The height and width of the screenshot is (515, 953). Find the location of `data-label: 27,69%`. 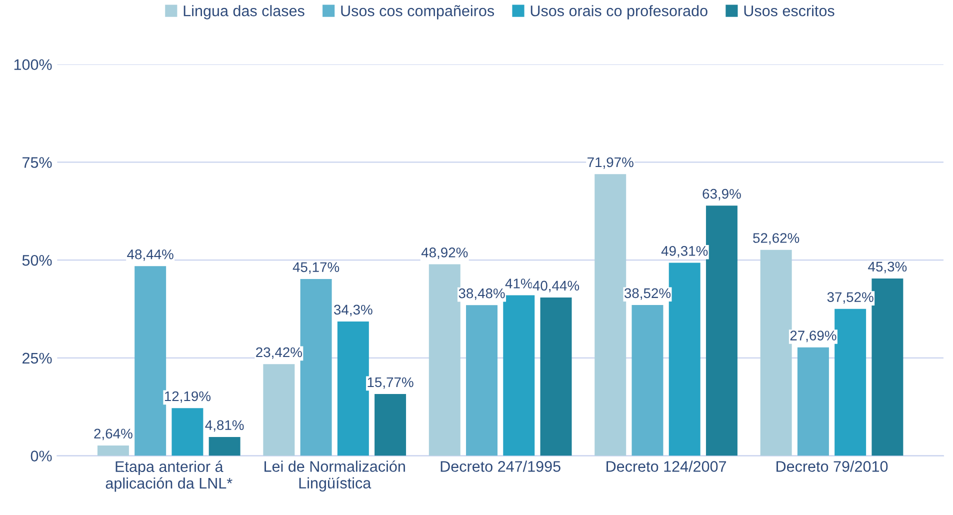

data-label: 27,69% is located at coordinates (813, 336).